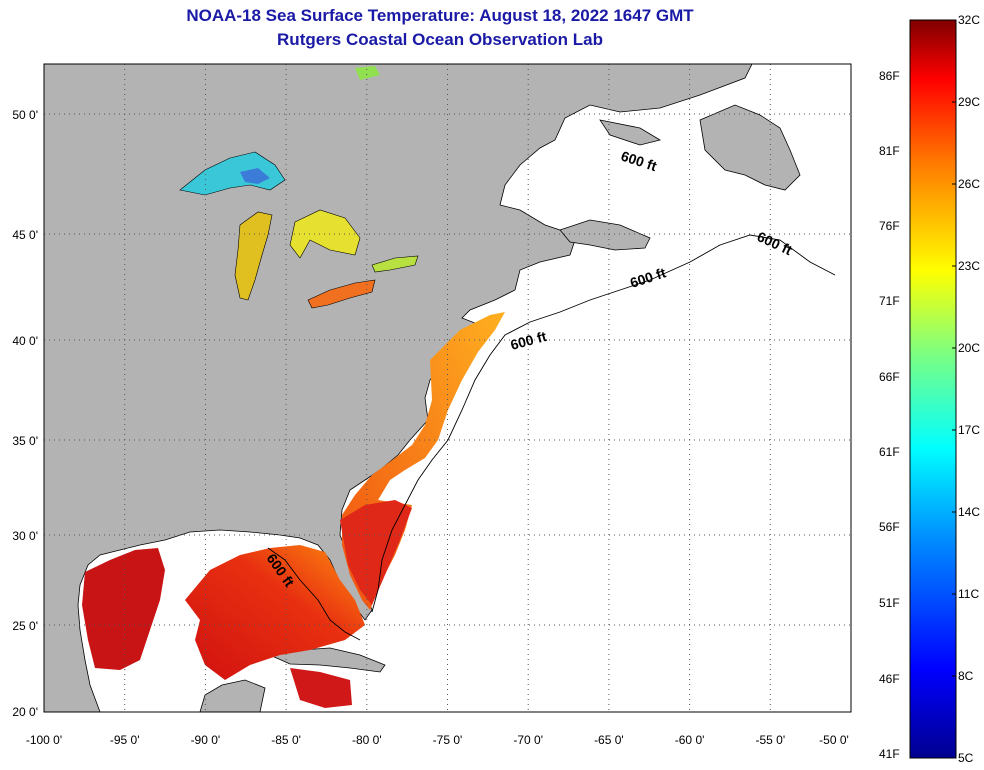 The height and width of the screenshot is (770, 984). I want to click on lon-tick-label: -85 0', so click(286, 740).